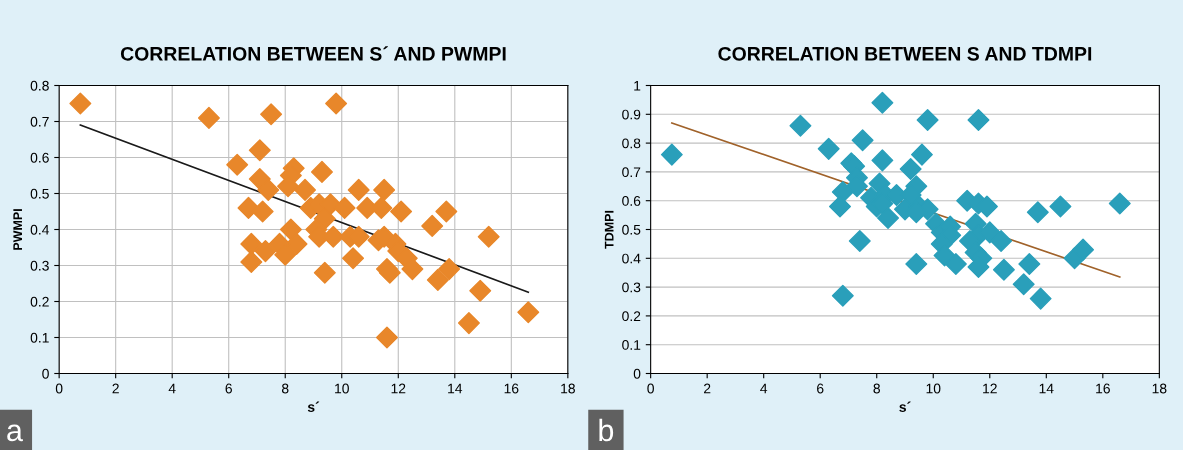  Describe the element at coordinates (15, 433) in the screenshot. I see `text: a` at that location.